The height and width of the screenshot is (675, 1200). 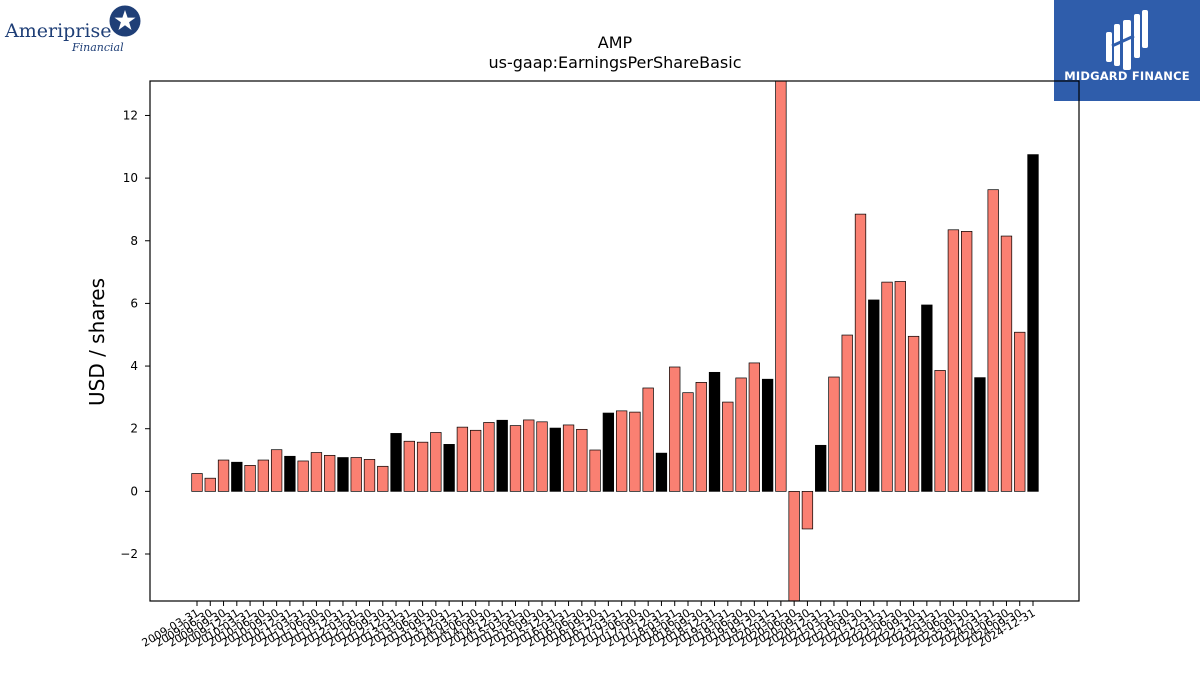 I want to click on midgard-finance-logo: MIDGARD FINANCE, so click(x=1127, y=50).